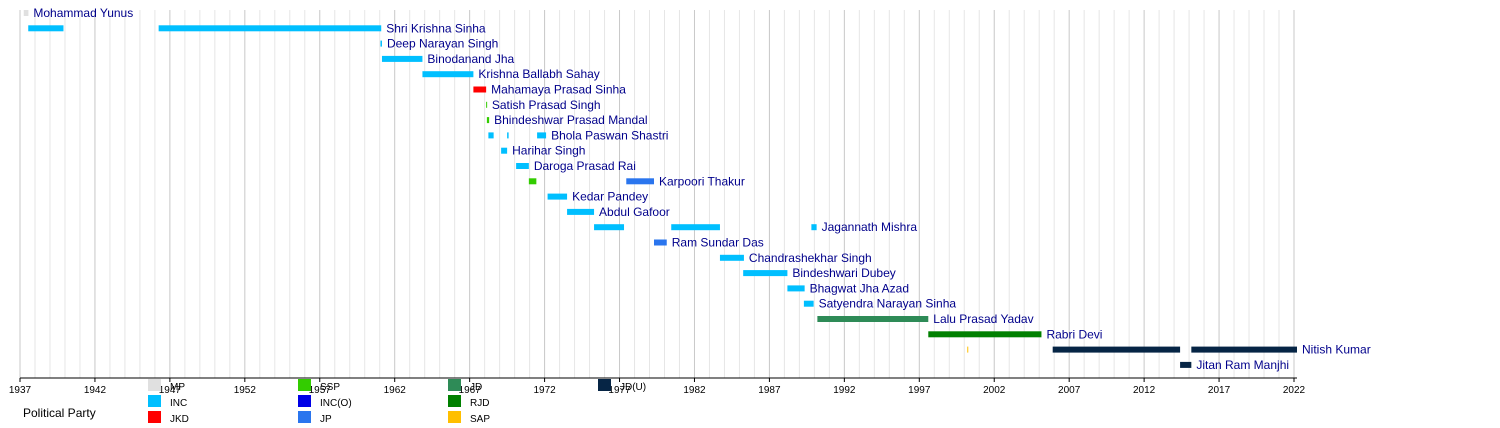  What do you see at coordinates (179, 419) in the screenshot?
I see `legend-label: JKD` at bounding box center [179, 419].